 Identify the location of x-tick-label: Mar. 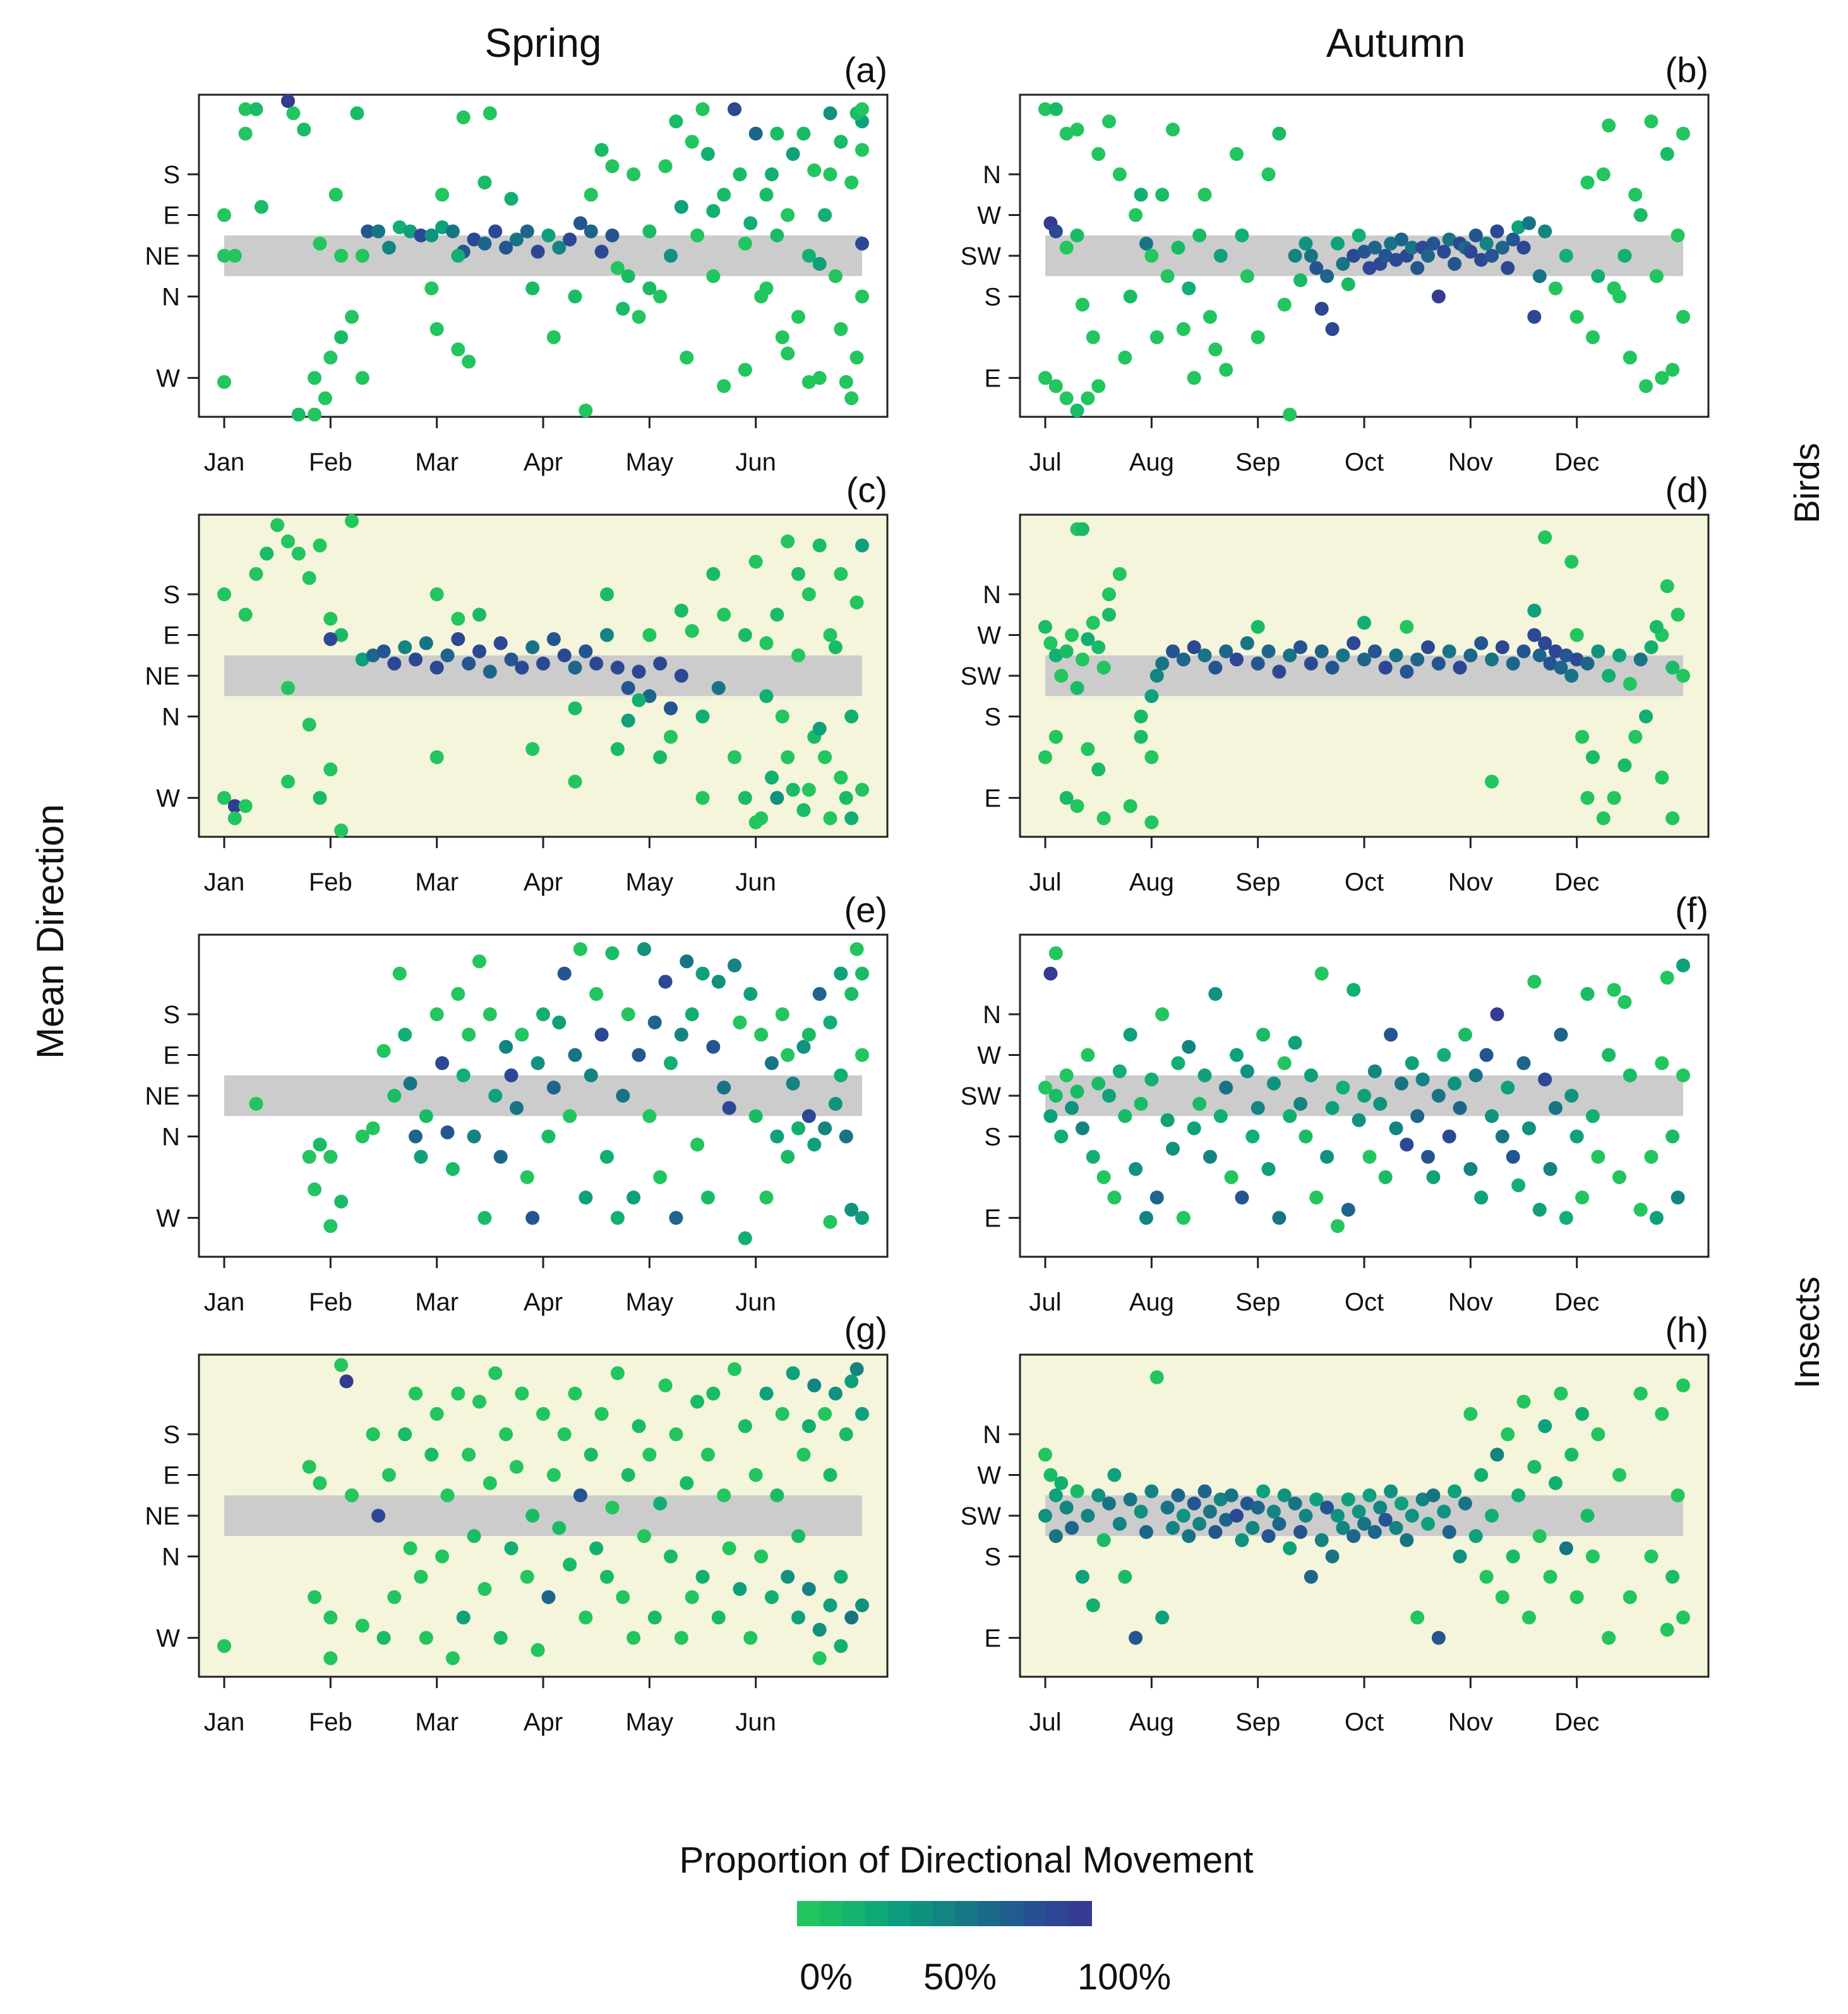
(437, 1722).